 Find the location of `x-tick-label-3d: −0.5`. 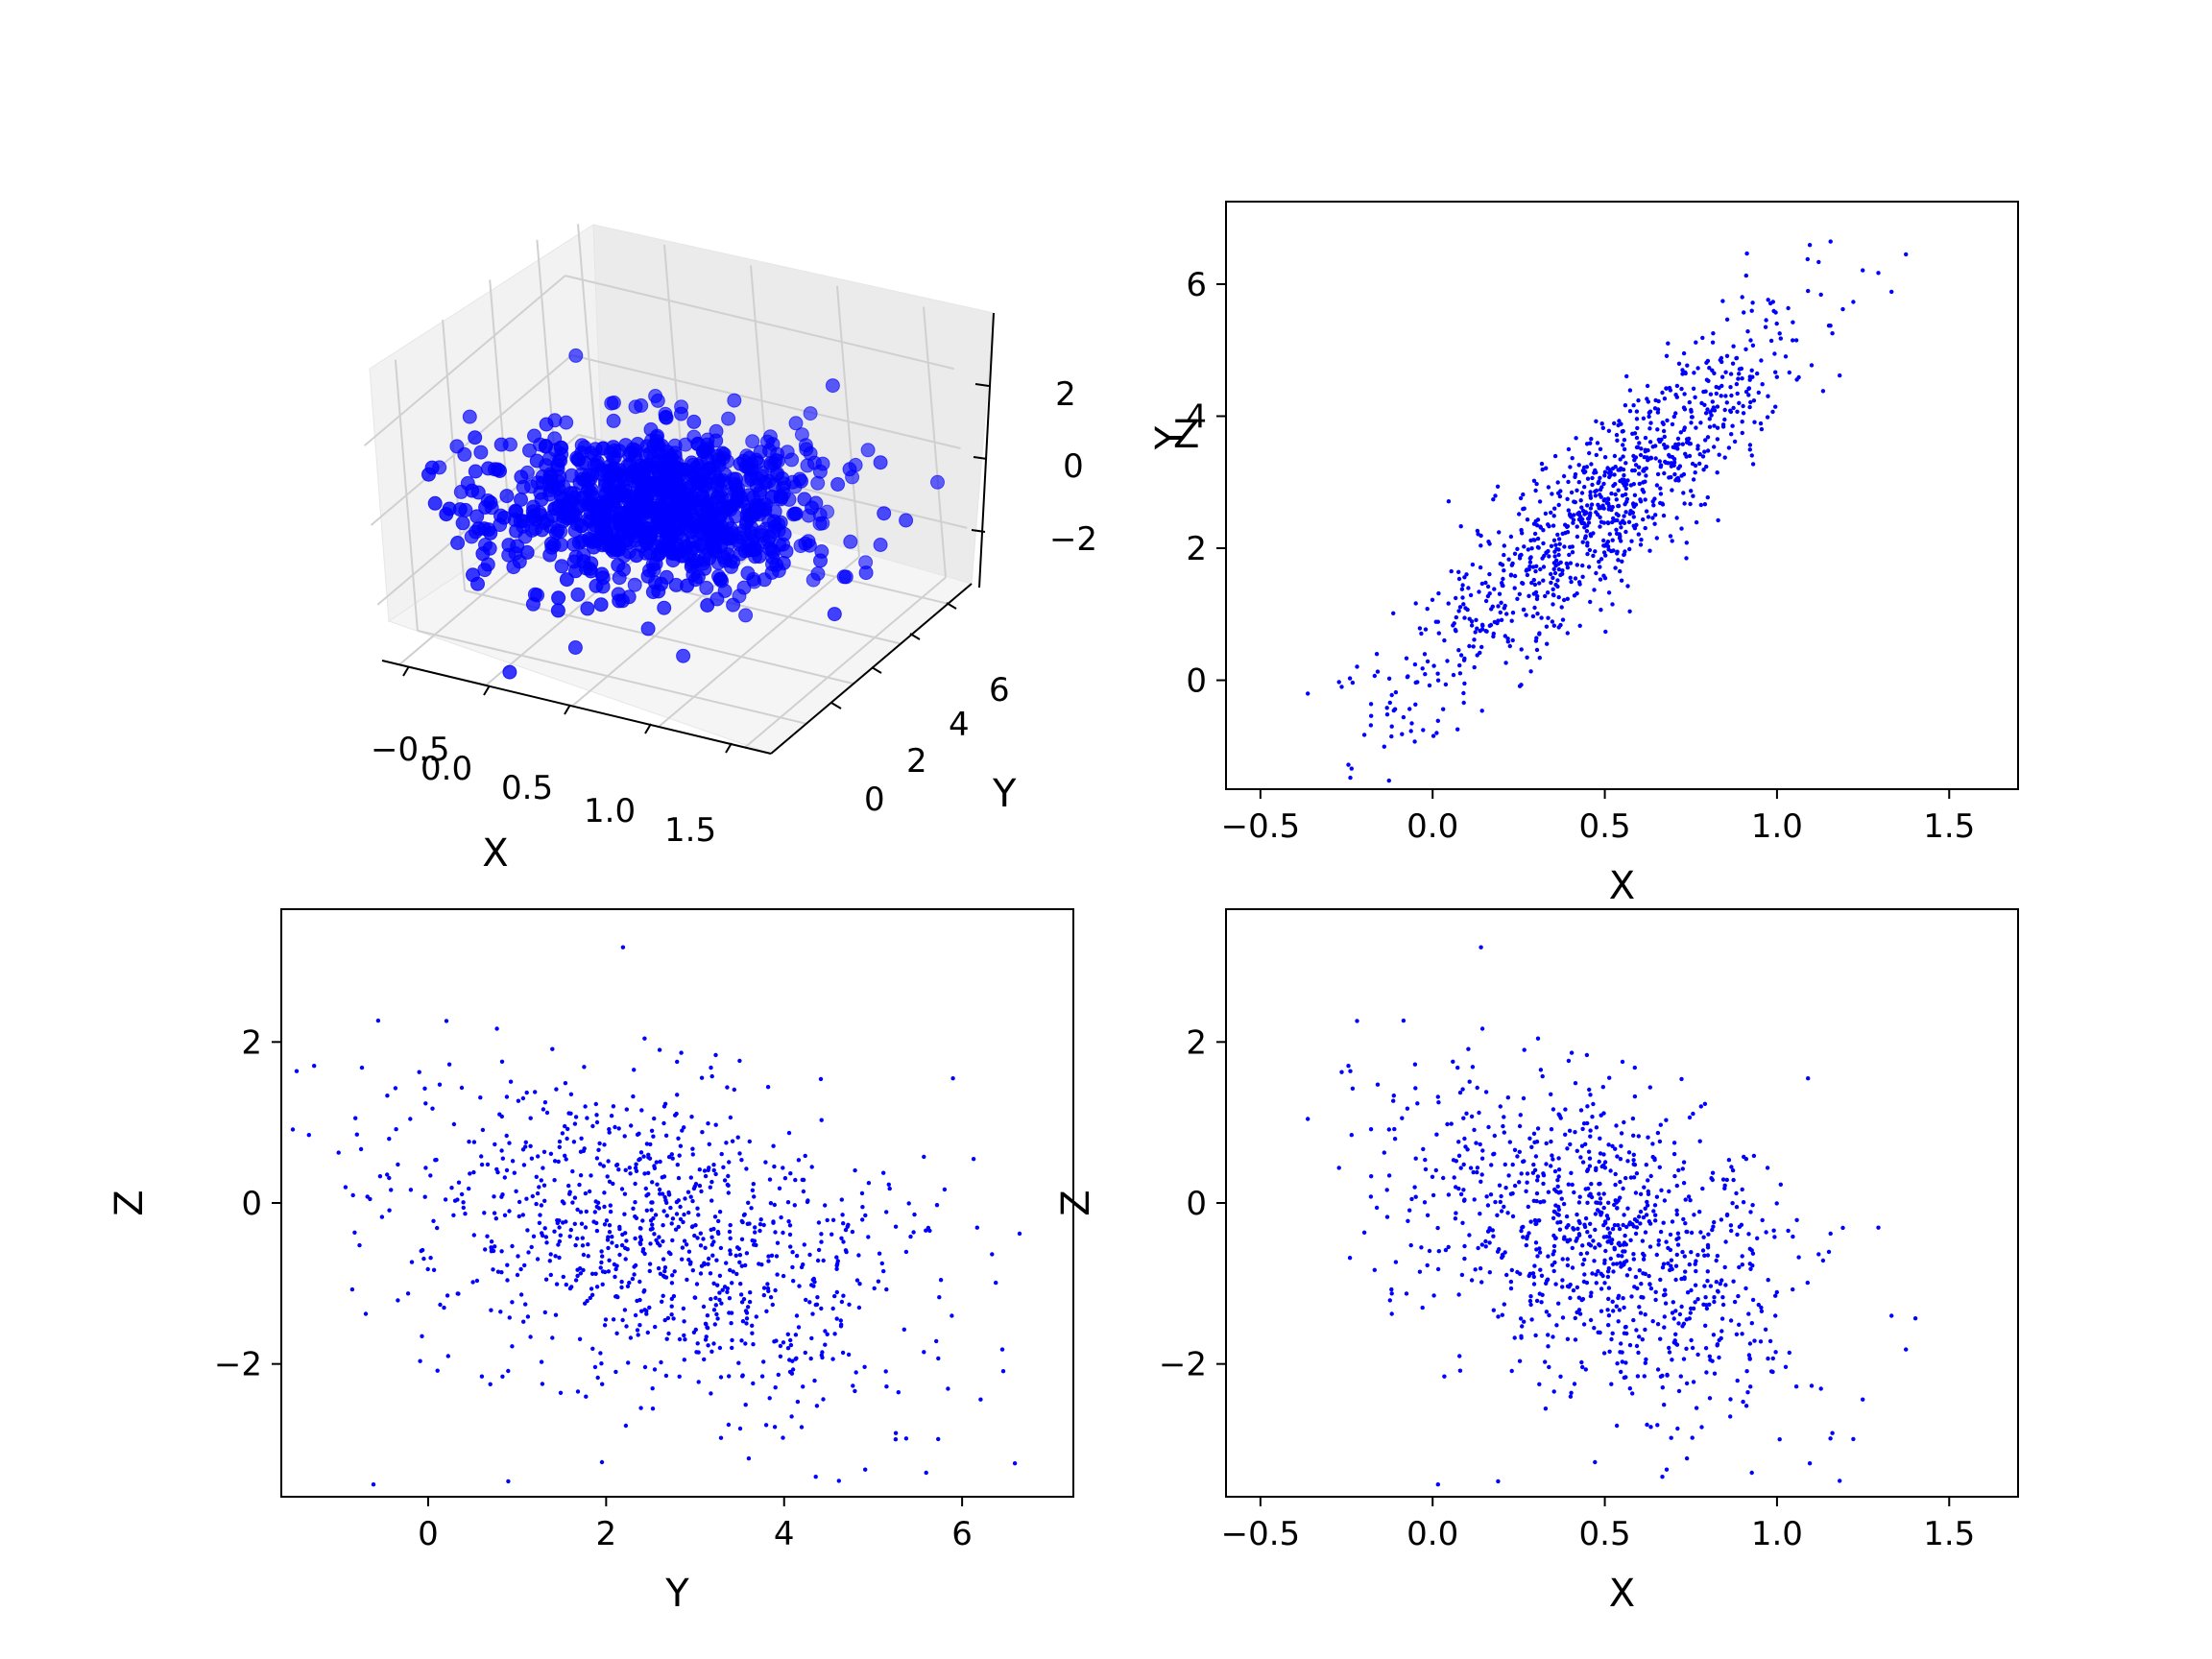

x-tick-label-3d: −0.5 is located at coordinates (410, 750).